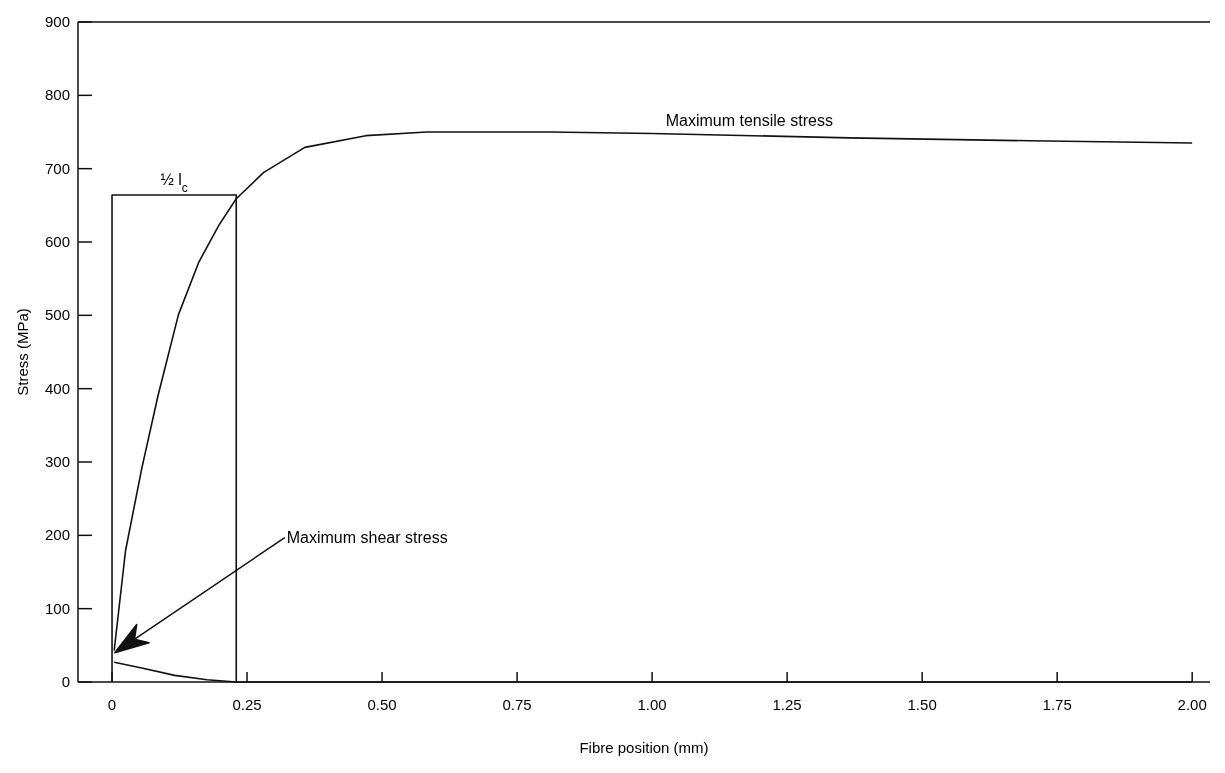 The width and height of the screenshot is (1225, 773). What do you see at coordinates (57, 535) in the screenshot?
I see `y-tick-label: 200` at bounding box center [57, 535].